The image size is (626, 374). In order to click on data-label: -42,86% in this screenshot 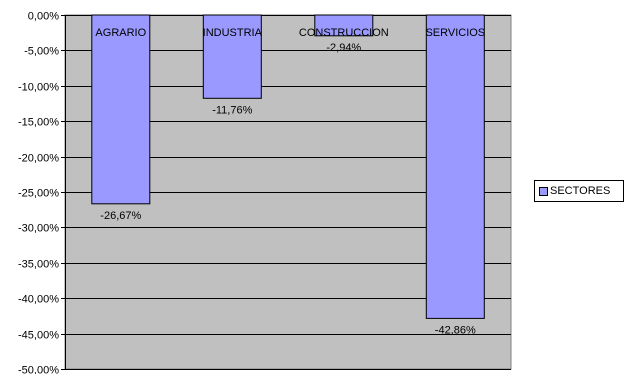, I will do `click(455, 330)`.